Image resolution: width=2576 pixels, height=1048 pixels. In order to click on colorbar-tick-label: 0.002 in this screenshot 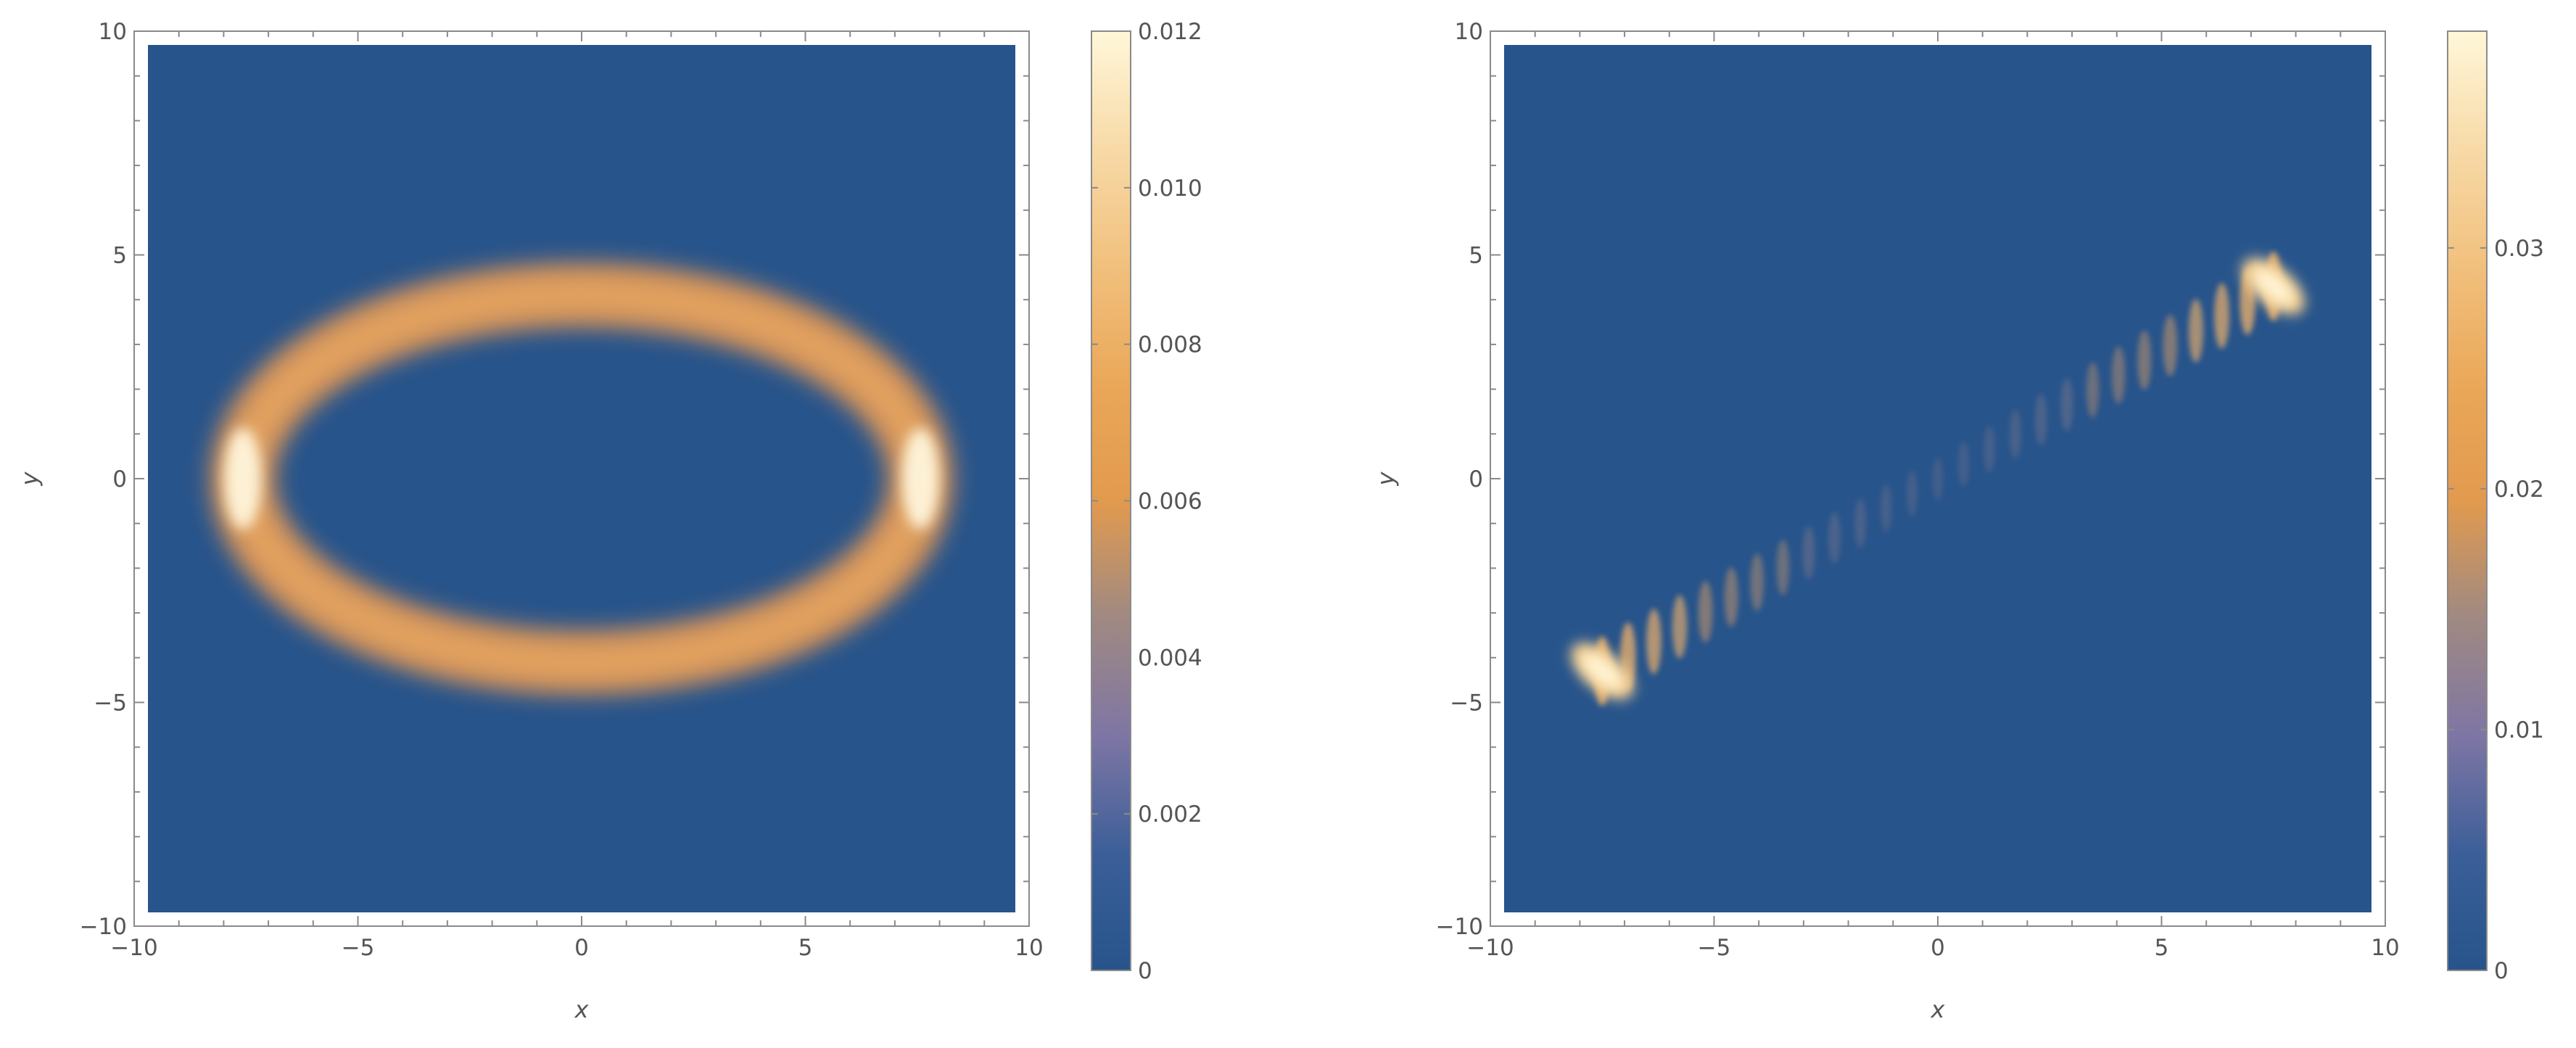, I will do `click(1170, 814)`.